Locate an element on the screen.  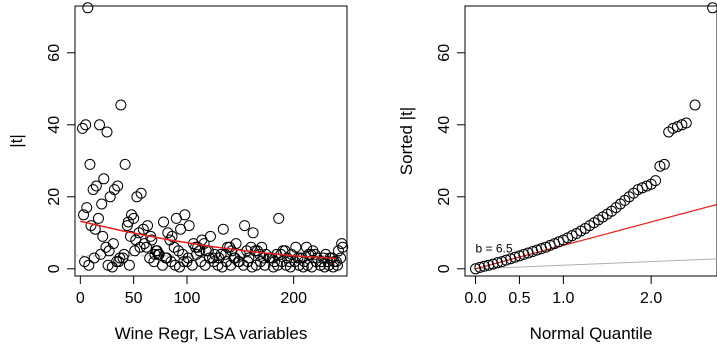
slope-annotation: b = 6.5 is located at coordinates (494, 249).